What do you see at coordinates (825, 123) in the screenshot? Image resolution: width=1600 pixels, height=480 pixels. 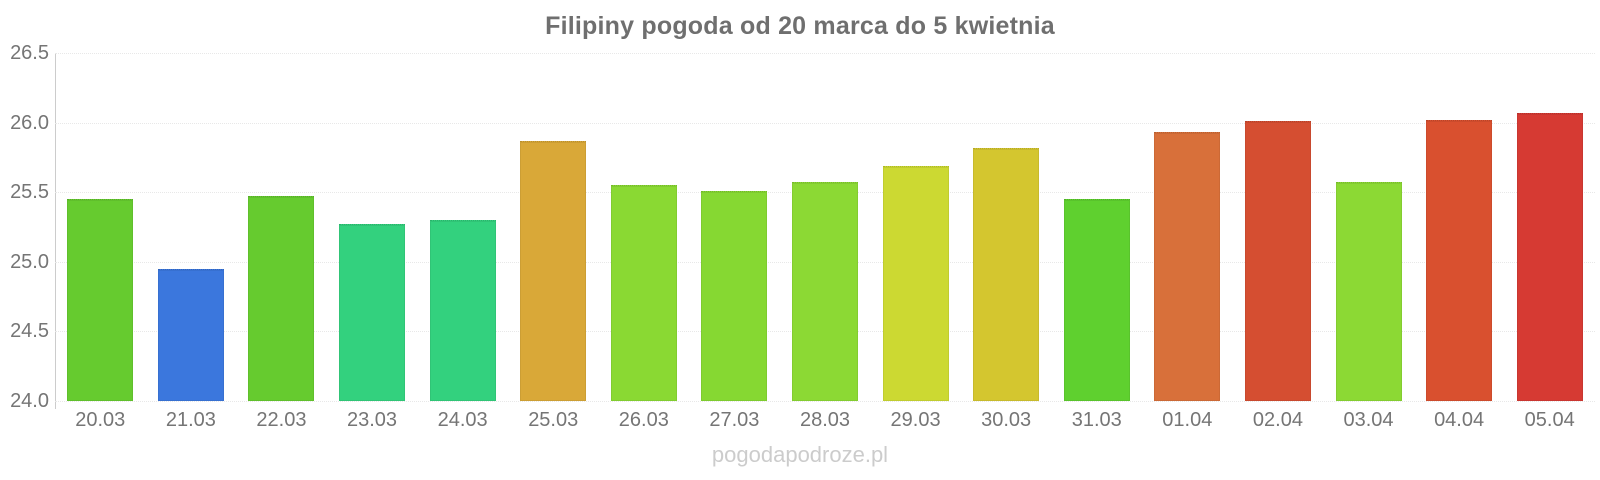 I see `gridline-26.0` at bounding box center [825, 123].